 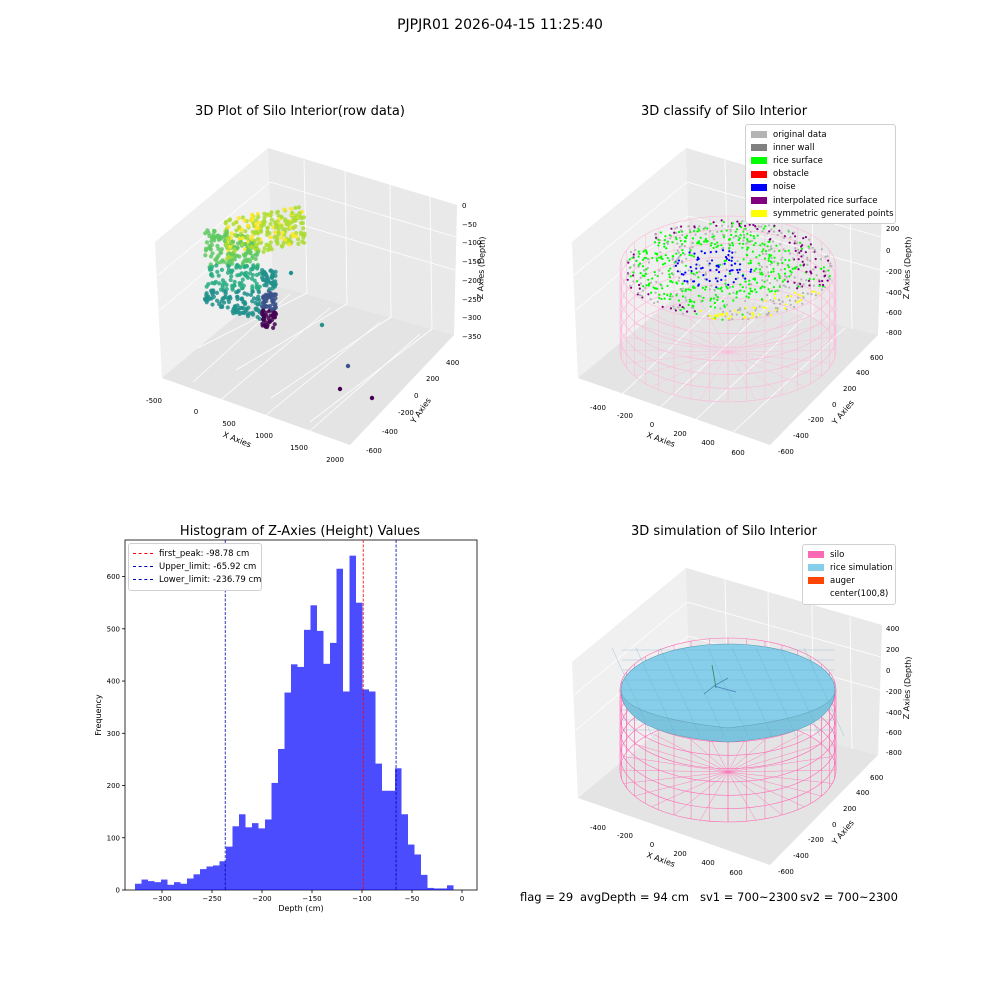 What do you see at coordinates (707, 863) in the screenshot?
I see `sim-x-tick: 400` at bounding box center [707, 863].